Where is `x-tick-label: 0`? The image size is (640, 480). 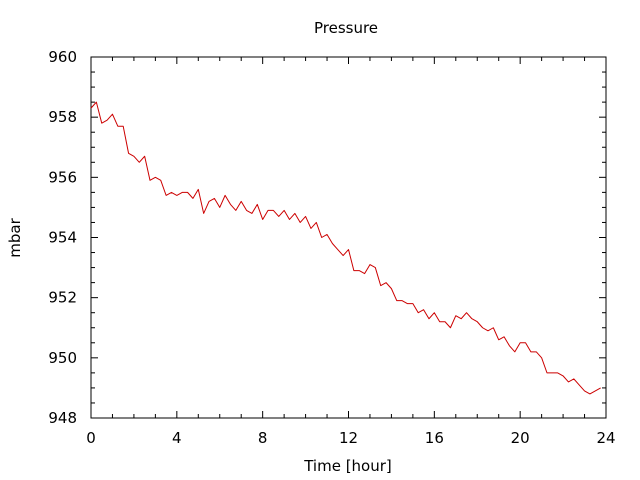 x-tick-label: 0 is located at coordinates (91, 438).